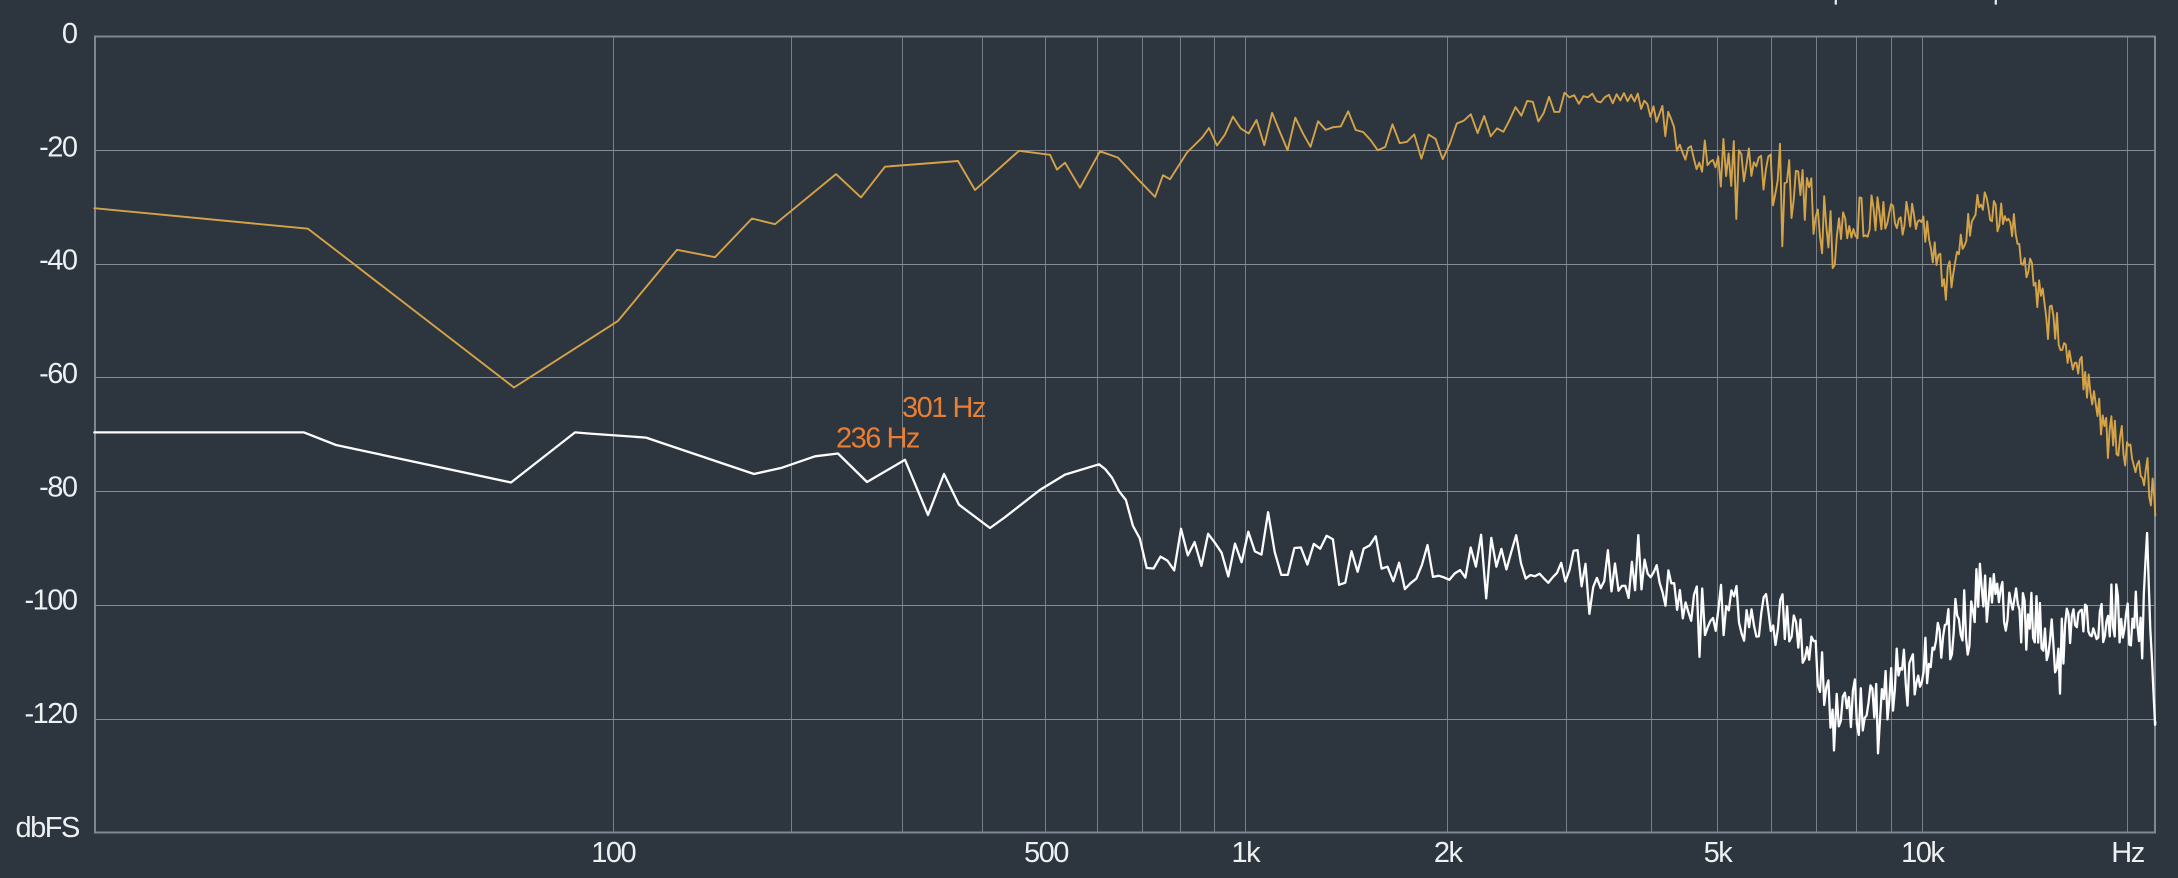 The height and width of the screenshot is (878, 2178). Describe the element at coordinates (1449, 853) in the screenshot. I see `svg-text: 2k` at that location.